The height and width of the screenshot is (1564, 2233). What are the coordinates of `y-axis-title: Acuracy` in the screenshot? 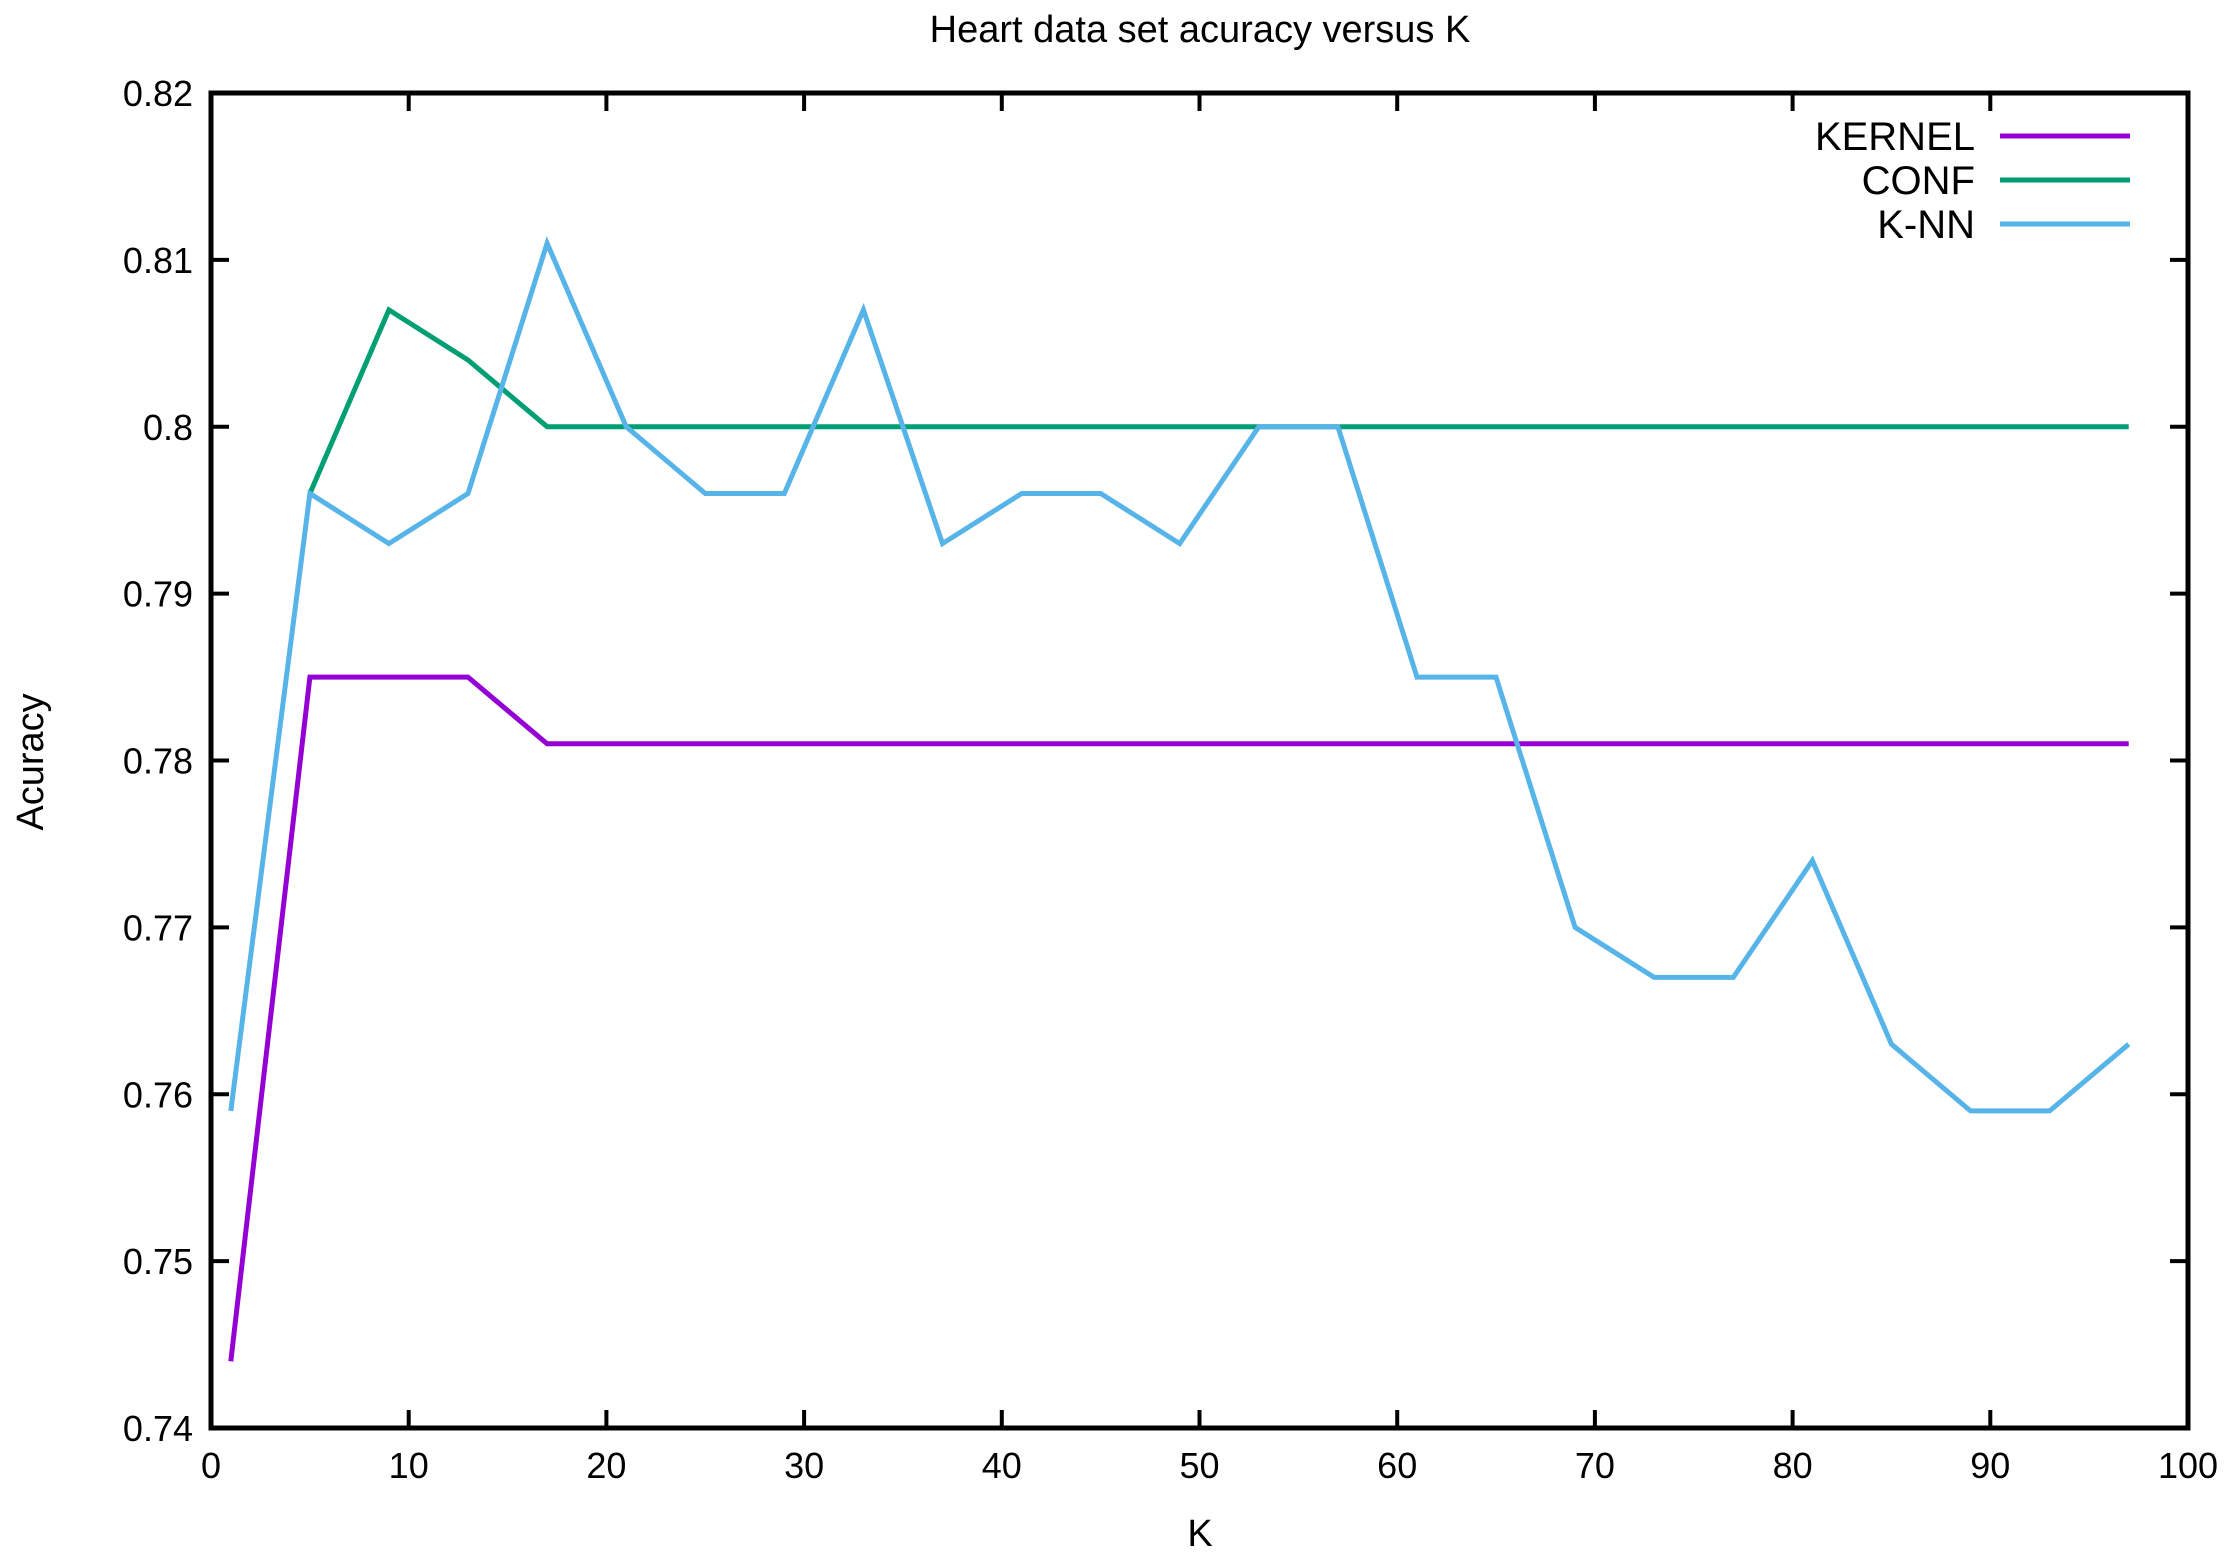 It's located at (31, 761).